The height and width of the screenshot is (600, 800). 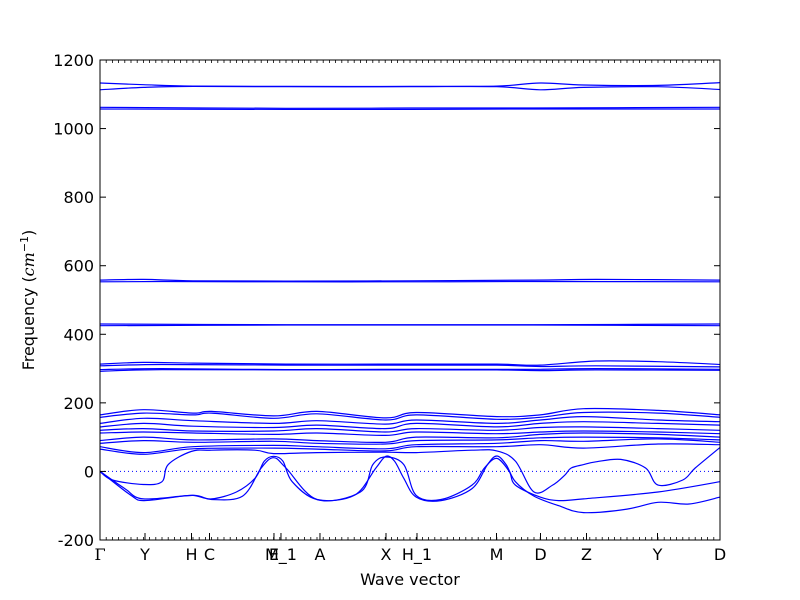 What do you see at coordinates (24, 244) in the screenshot?
I see `y-axis-label-exponent: −1` at bounding box center [24, 244].